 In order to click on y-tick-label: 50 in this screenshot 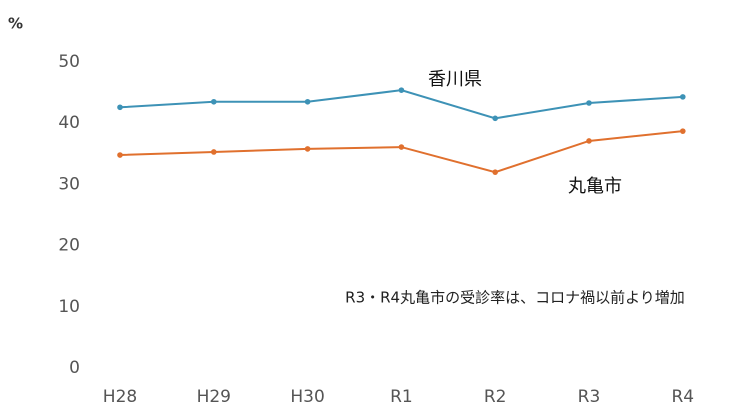, I will do `click(69, 62)`.